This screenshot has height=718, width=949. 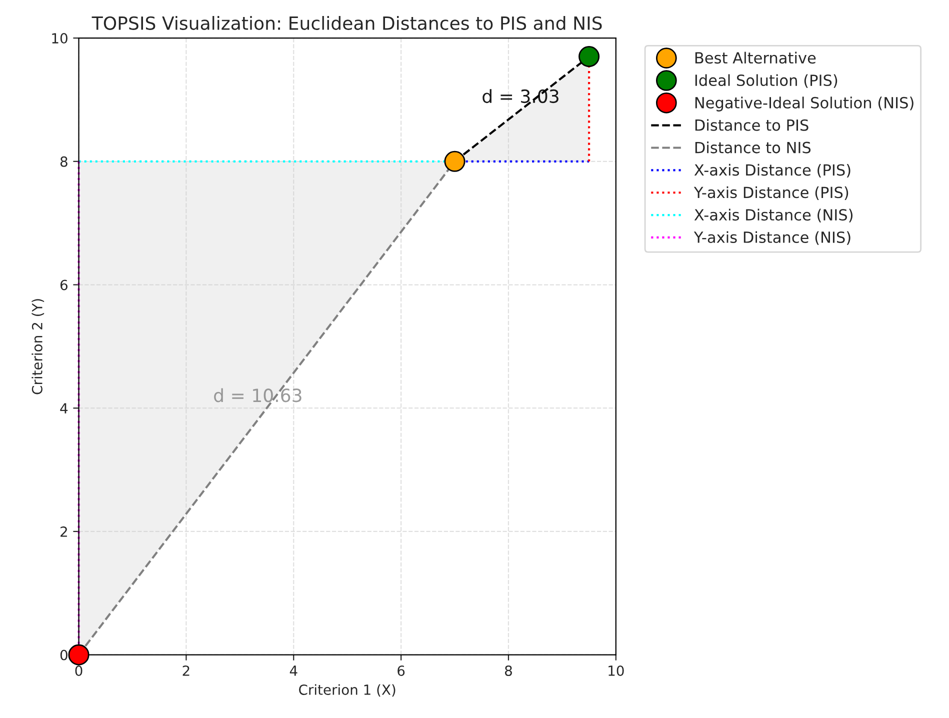 What do you see at coordinates (616, 670) in the screenshot?
I see `x-tick-label: 10` at bounding box center [616, 670].